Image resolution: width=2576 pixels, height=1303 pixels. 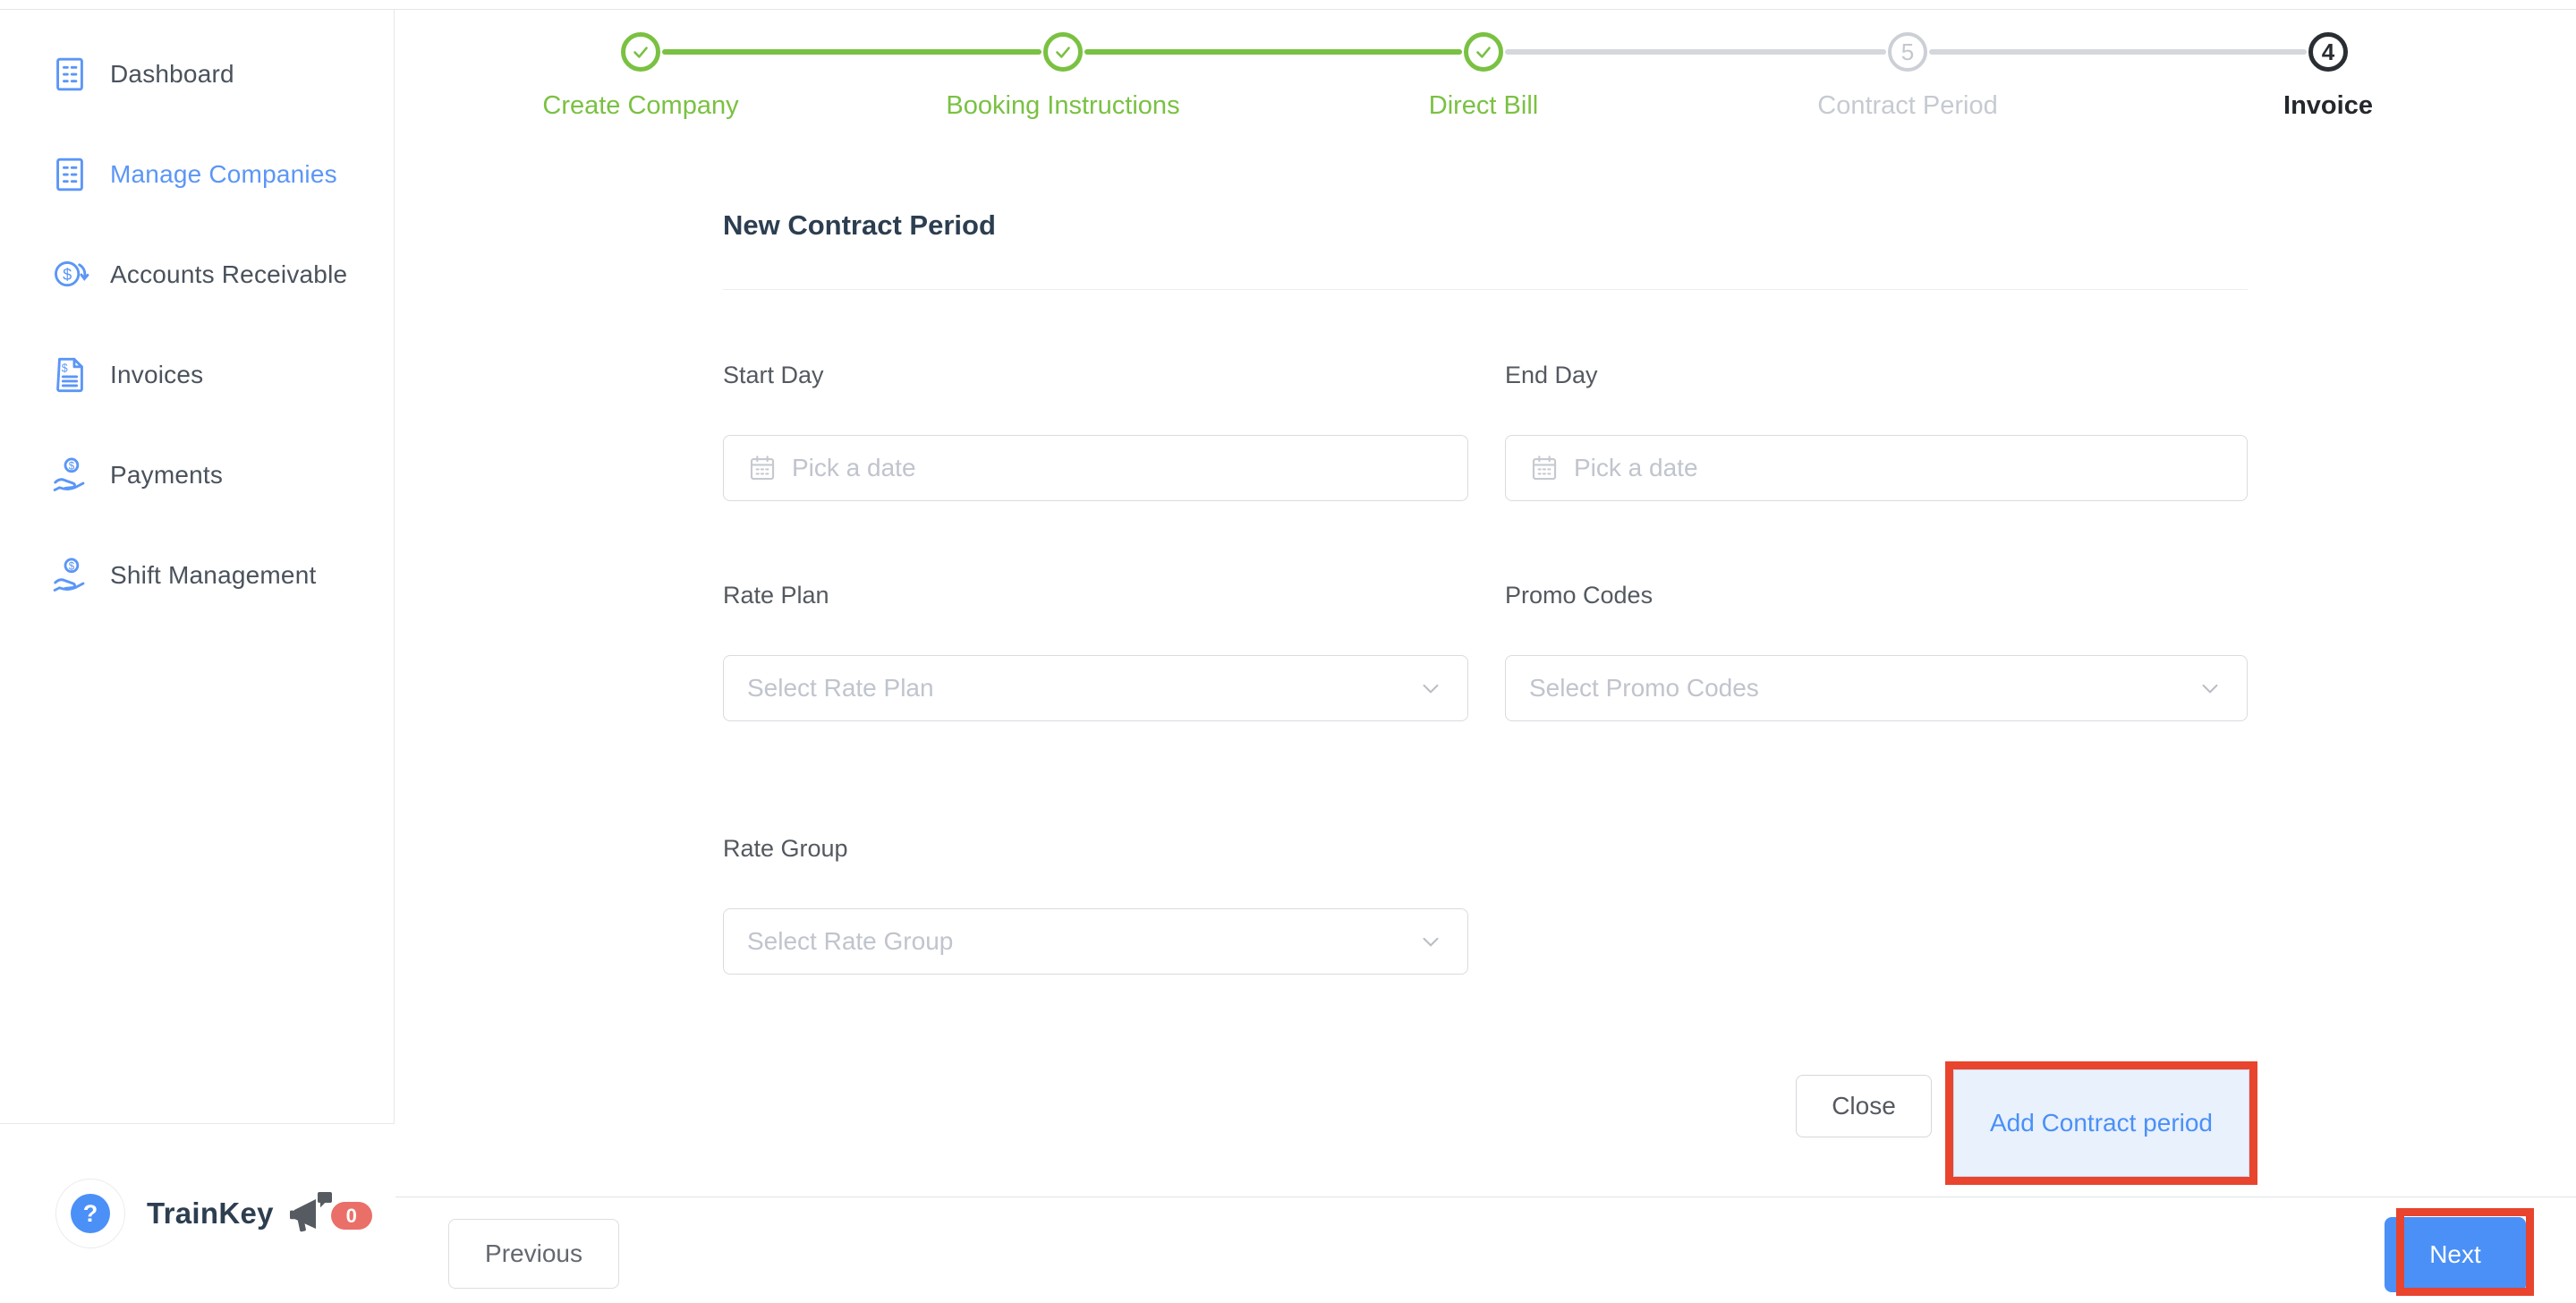 I want to click on step-label-contract-period: Contract Period, so click(x=1907, y=105).